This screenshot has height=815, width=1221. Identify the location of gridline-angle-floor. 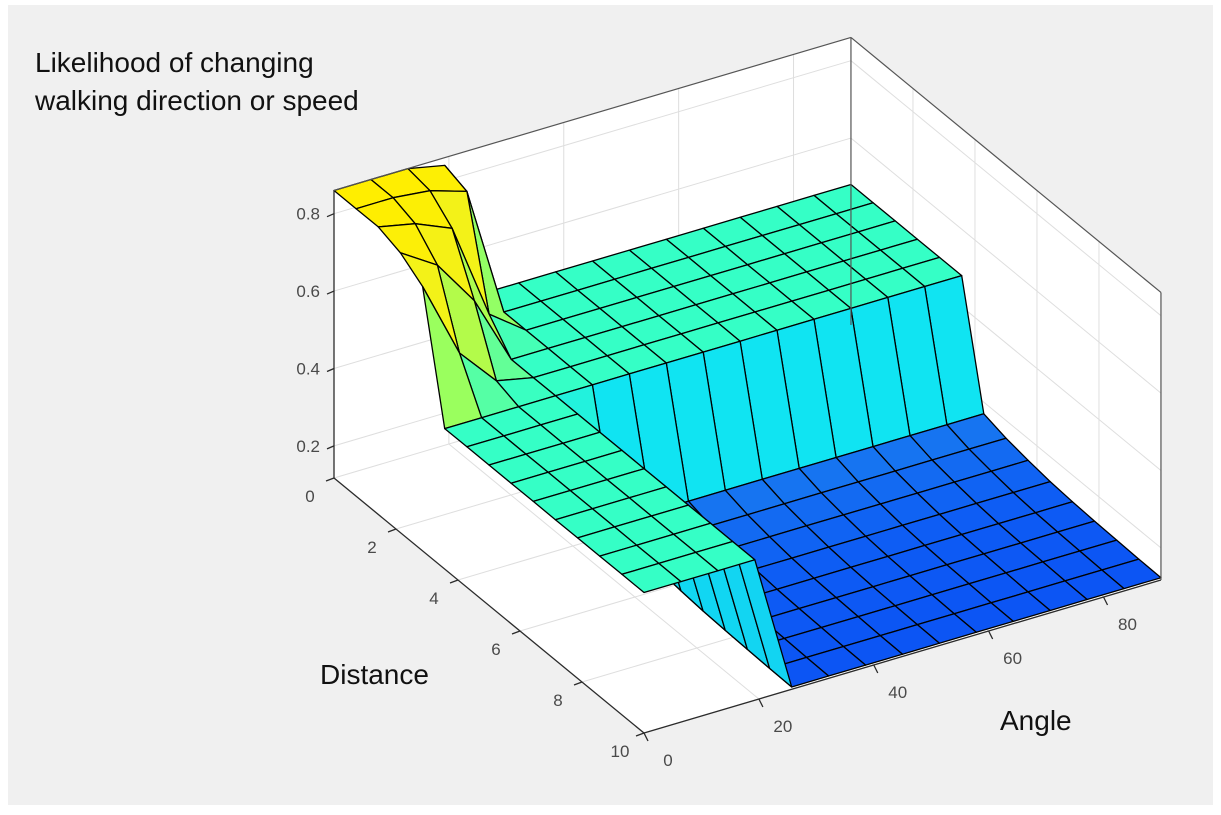
(604, 571).